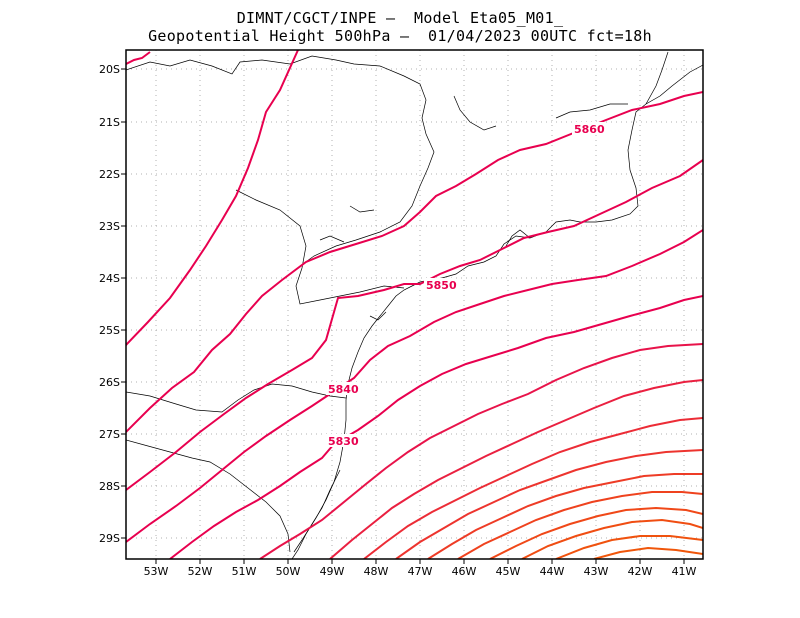  What do you see at coordinates (200, 571) in the screenshot?
I see `lon-tick-label: 52W` at bounding box center [200, 571].